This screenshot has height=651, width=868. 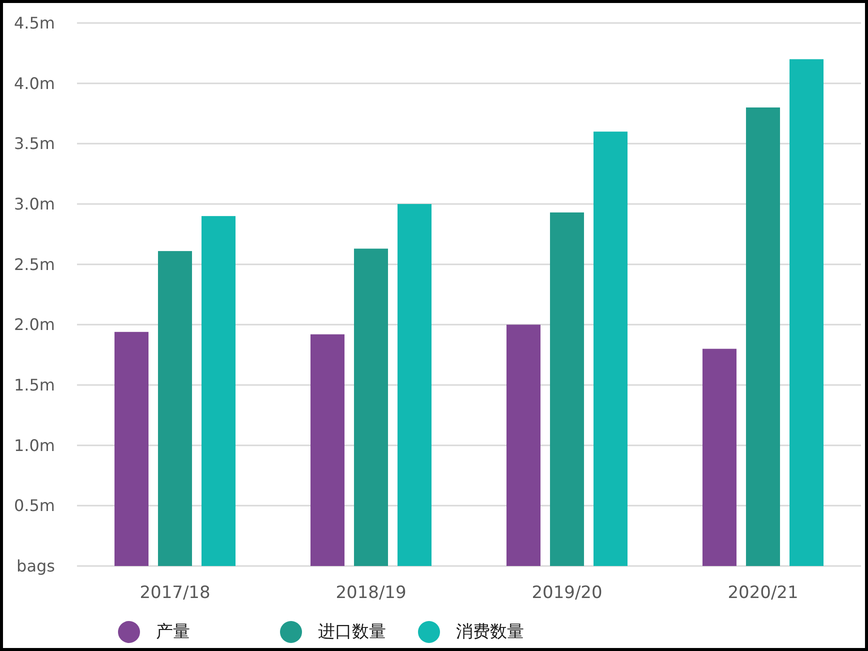 I want to click on x-tick-label: 2020/21, so click(x=763, y=593).